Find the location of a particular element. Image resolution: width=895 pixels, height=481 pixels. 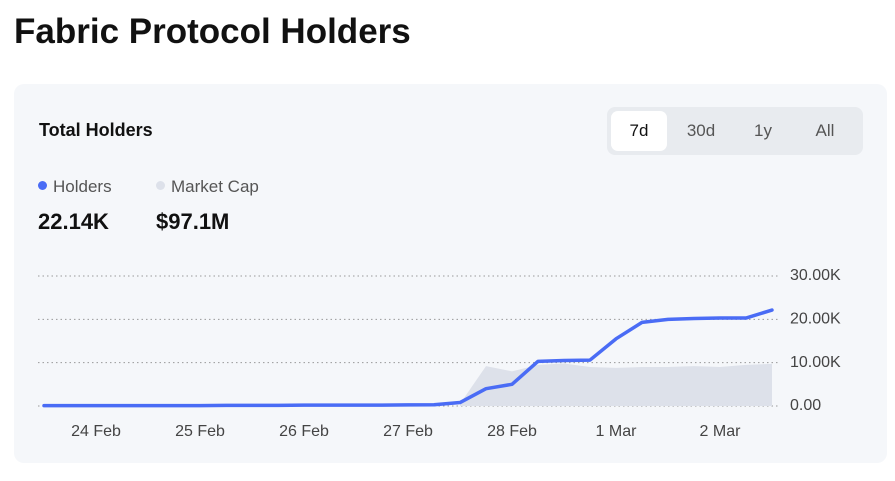

x-tick-label: 2 Mar is located at coordinates (721, 431).